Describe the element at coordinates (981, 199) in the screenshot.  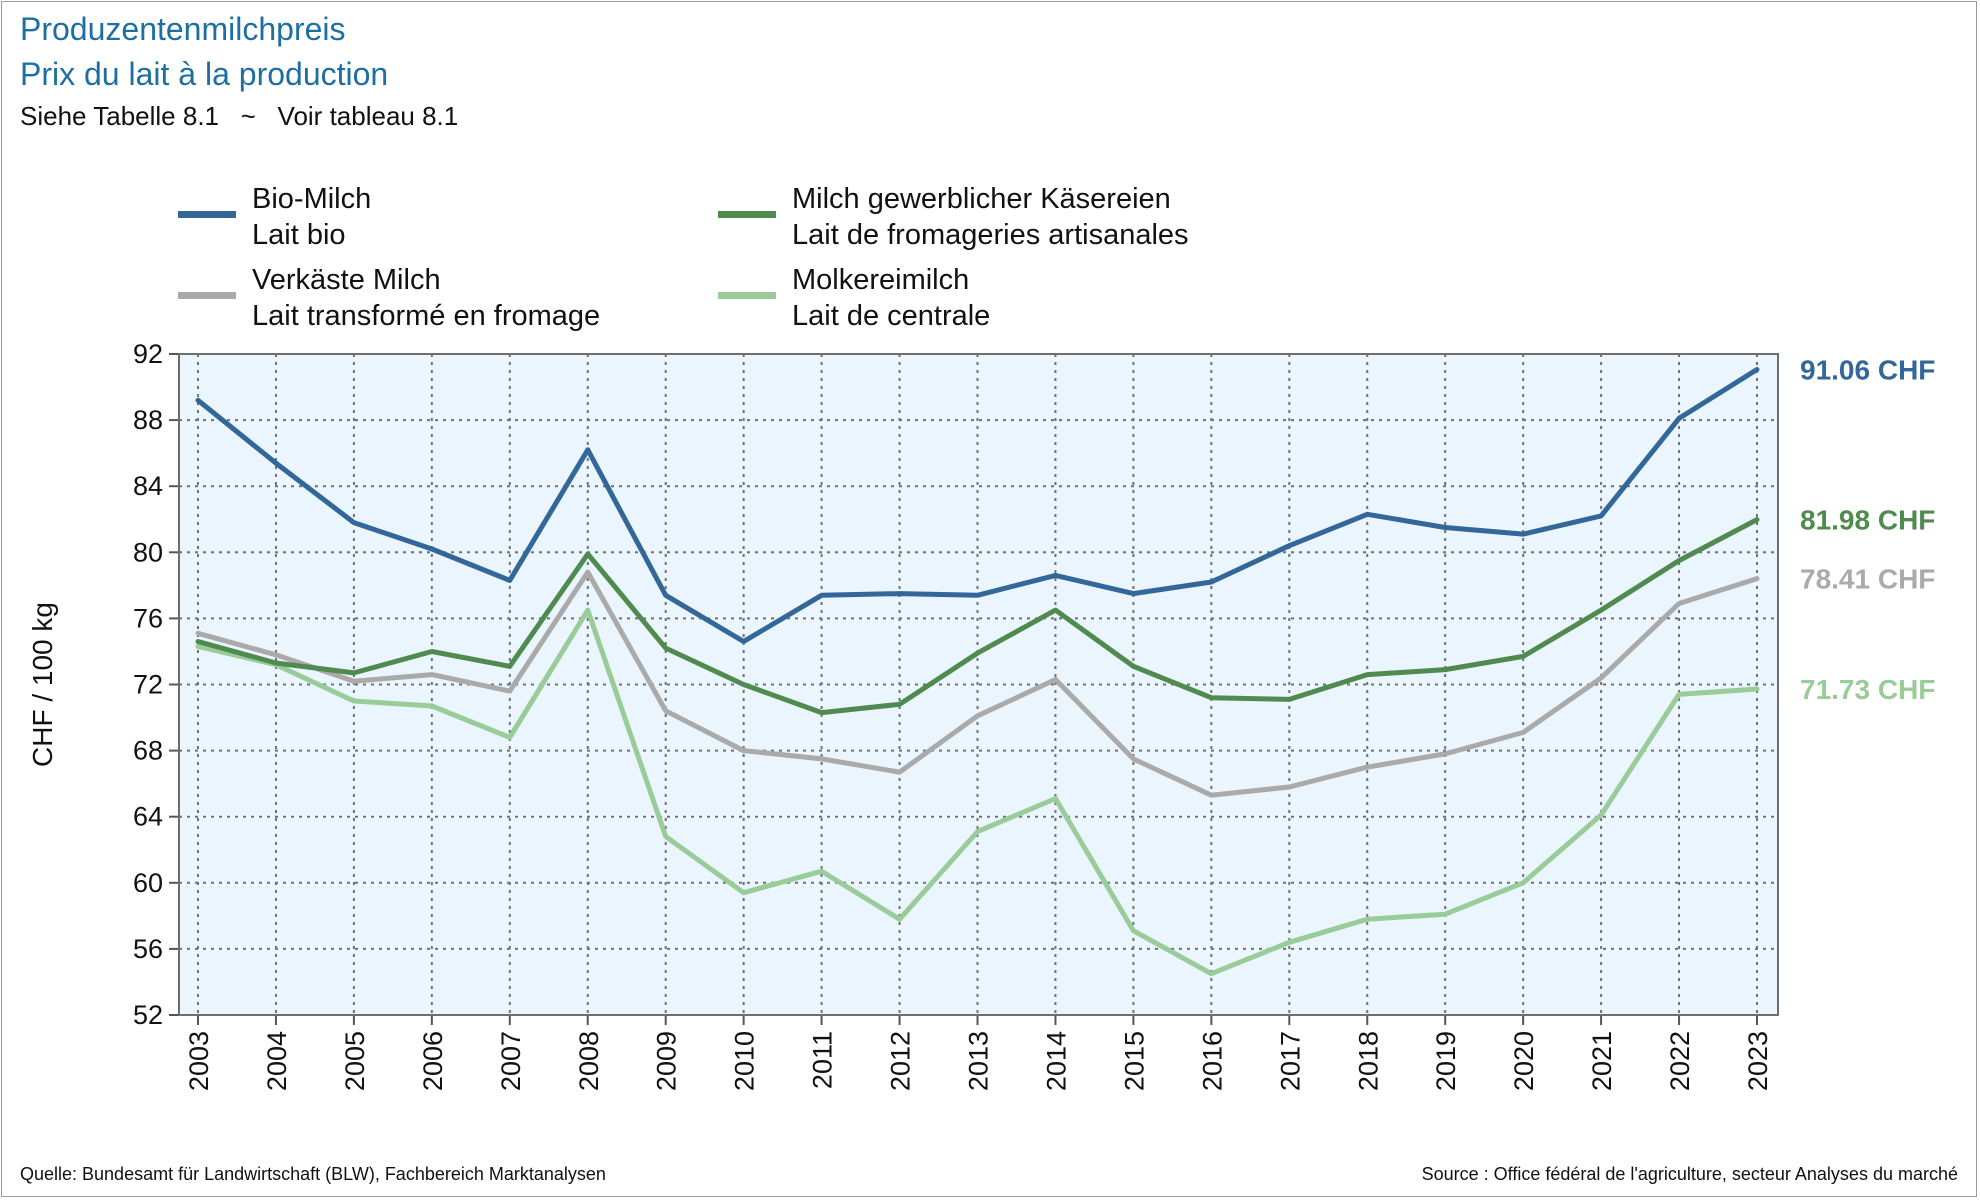
I see `legend-label-kaesereien-de: Milch gewerblicher Käsereien` at that location.